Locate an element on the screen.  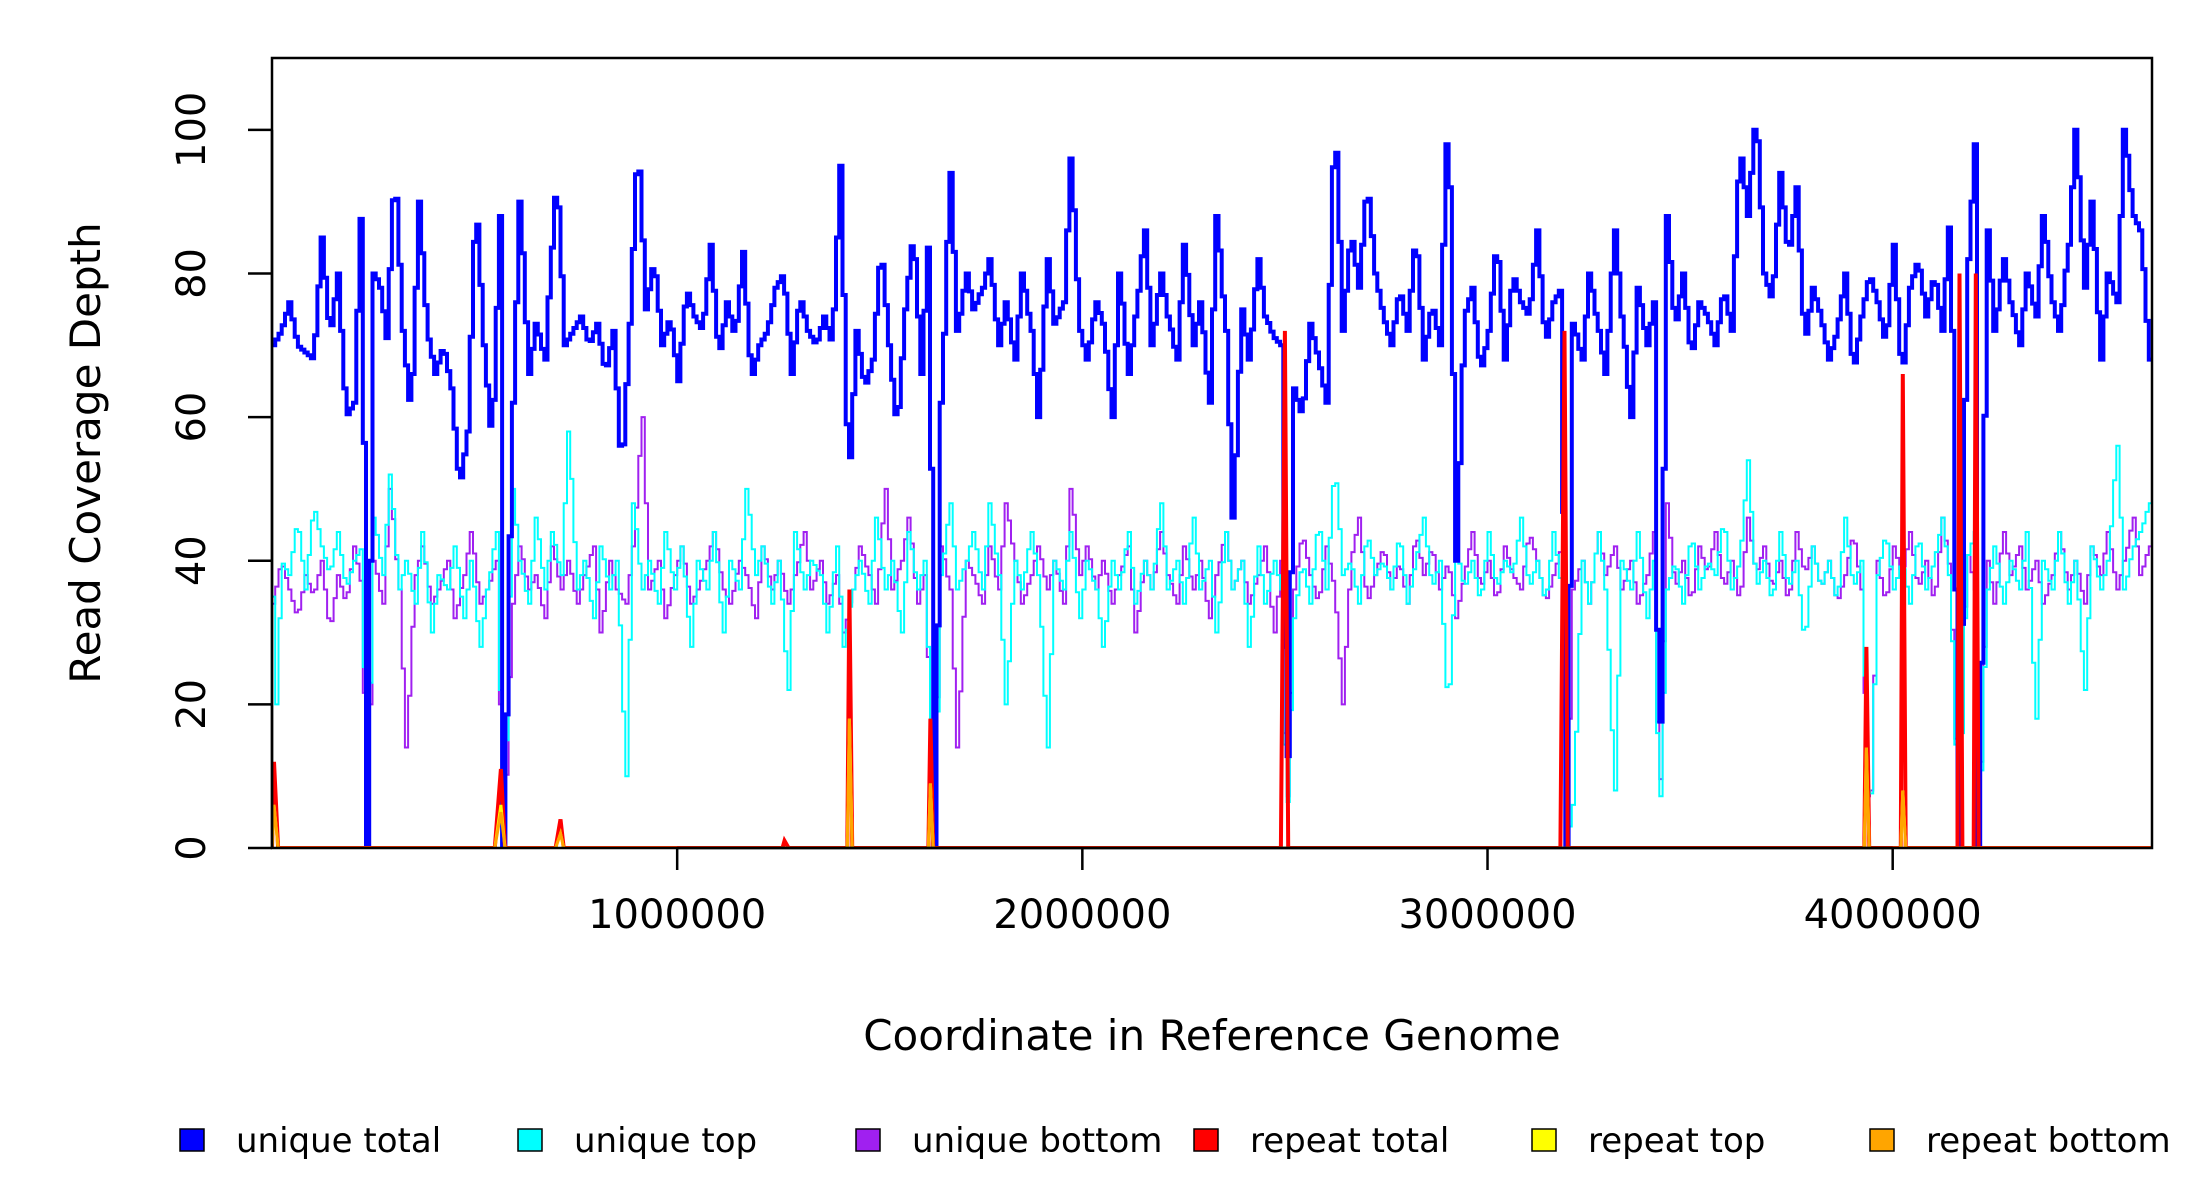
y-tick-label: 80 is located at coordinates (192, 273).